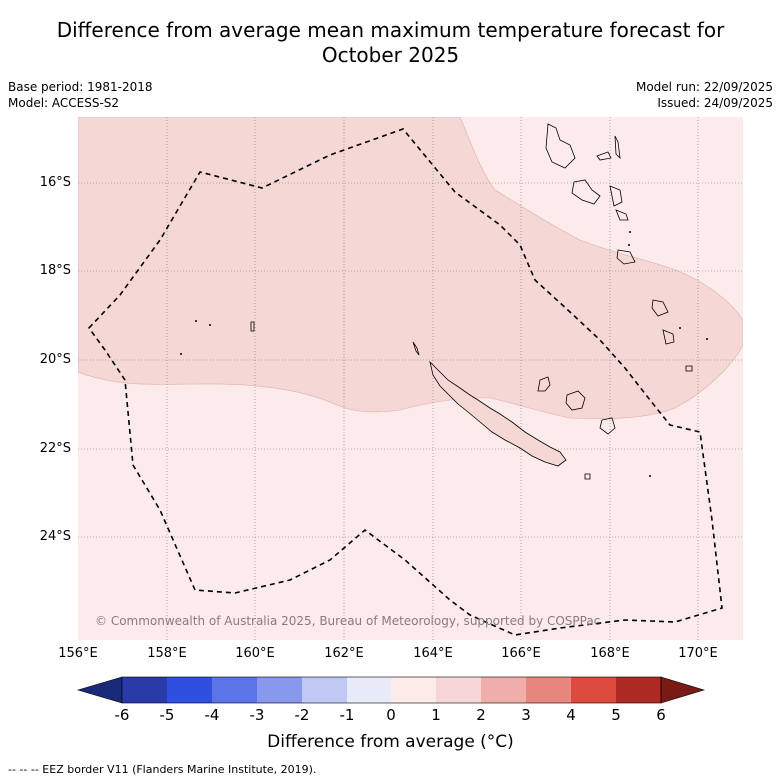 Image resolution: width=781 pixels, height=781 pixels. I want to click on lat-tick-20s: 20°S, so click(55, 359).